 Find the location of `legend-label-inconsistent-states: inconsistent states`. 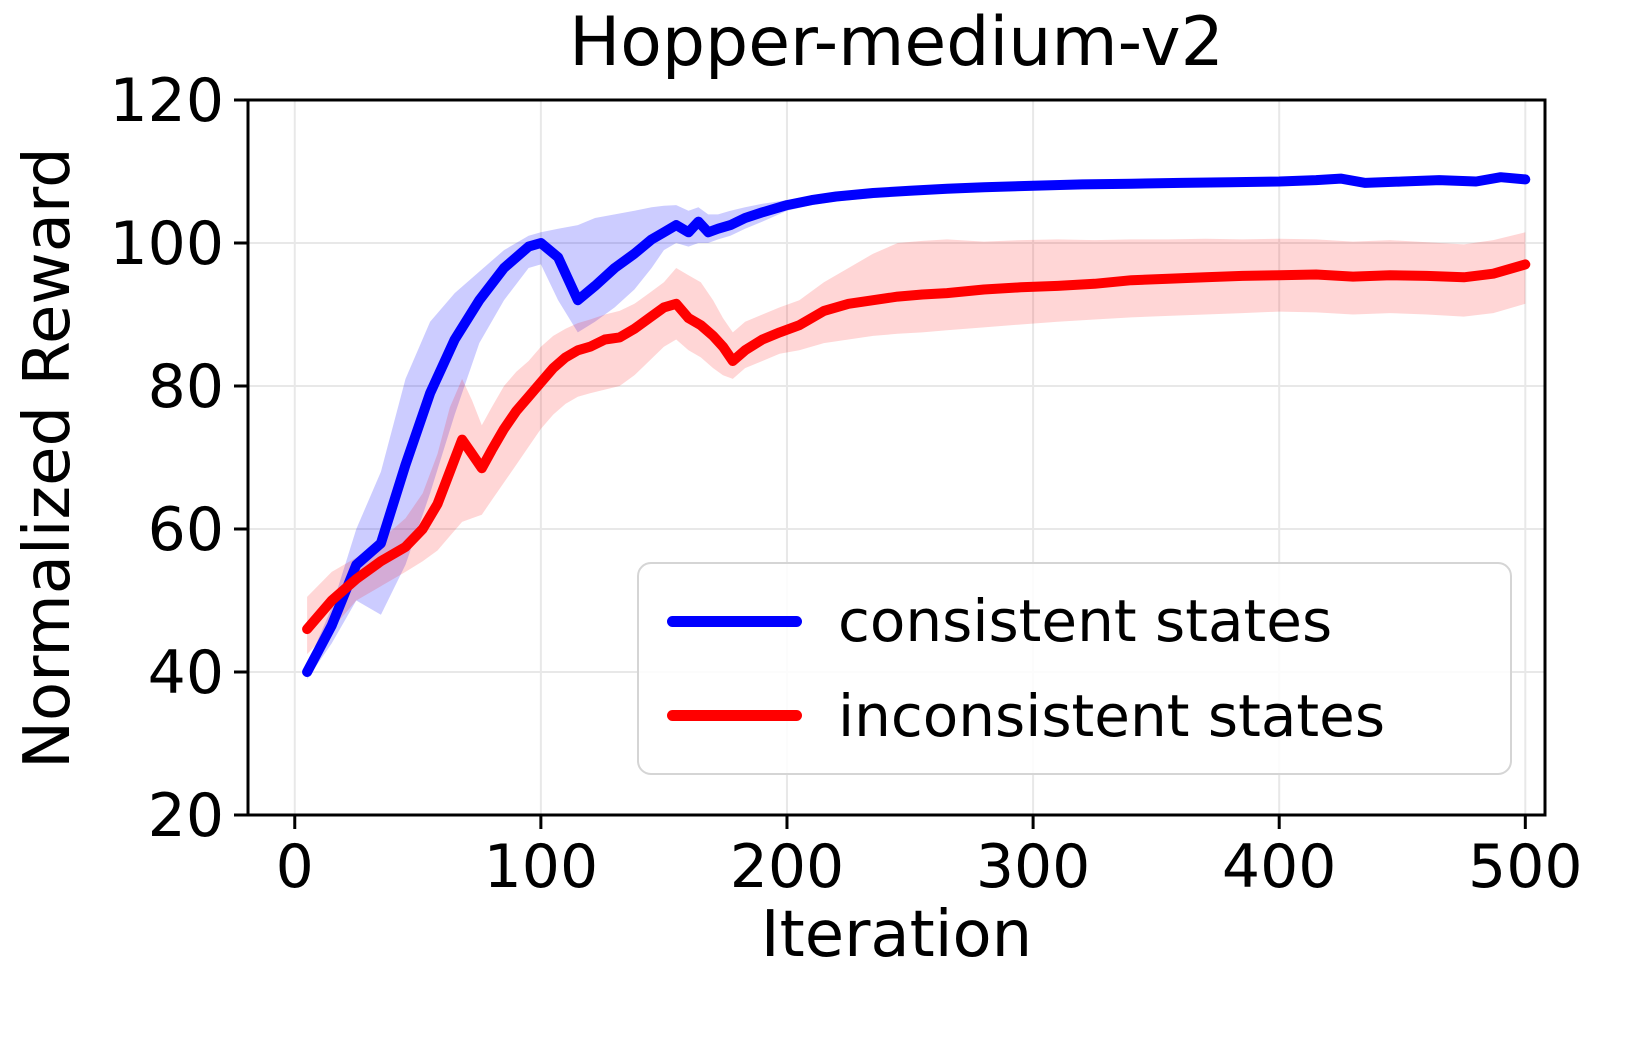

legend-label-inconsistent-states: inconsistent states is located at coordinates (1112, 715).